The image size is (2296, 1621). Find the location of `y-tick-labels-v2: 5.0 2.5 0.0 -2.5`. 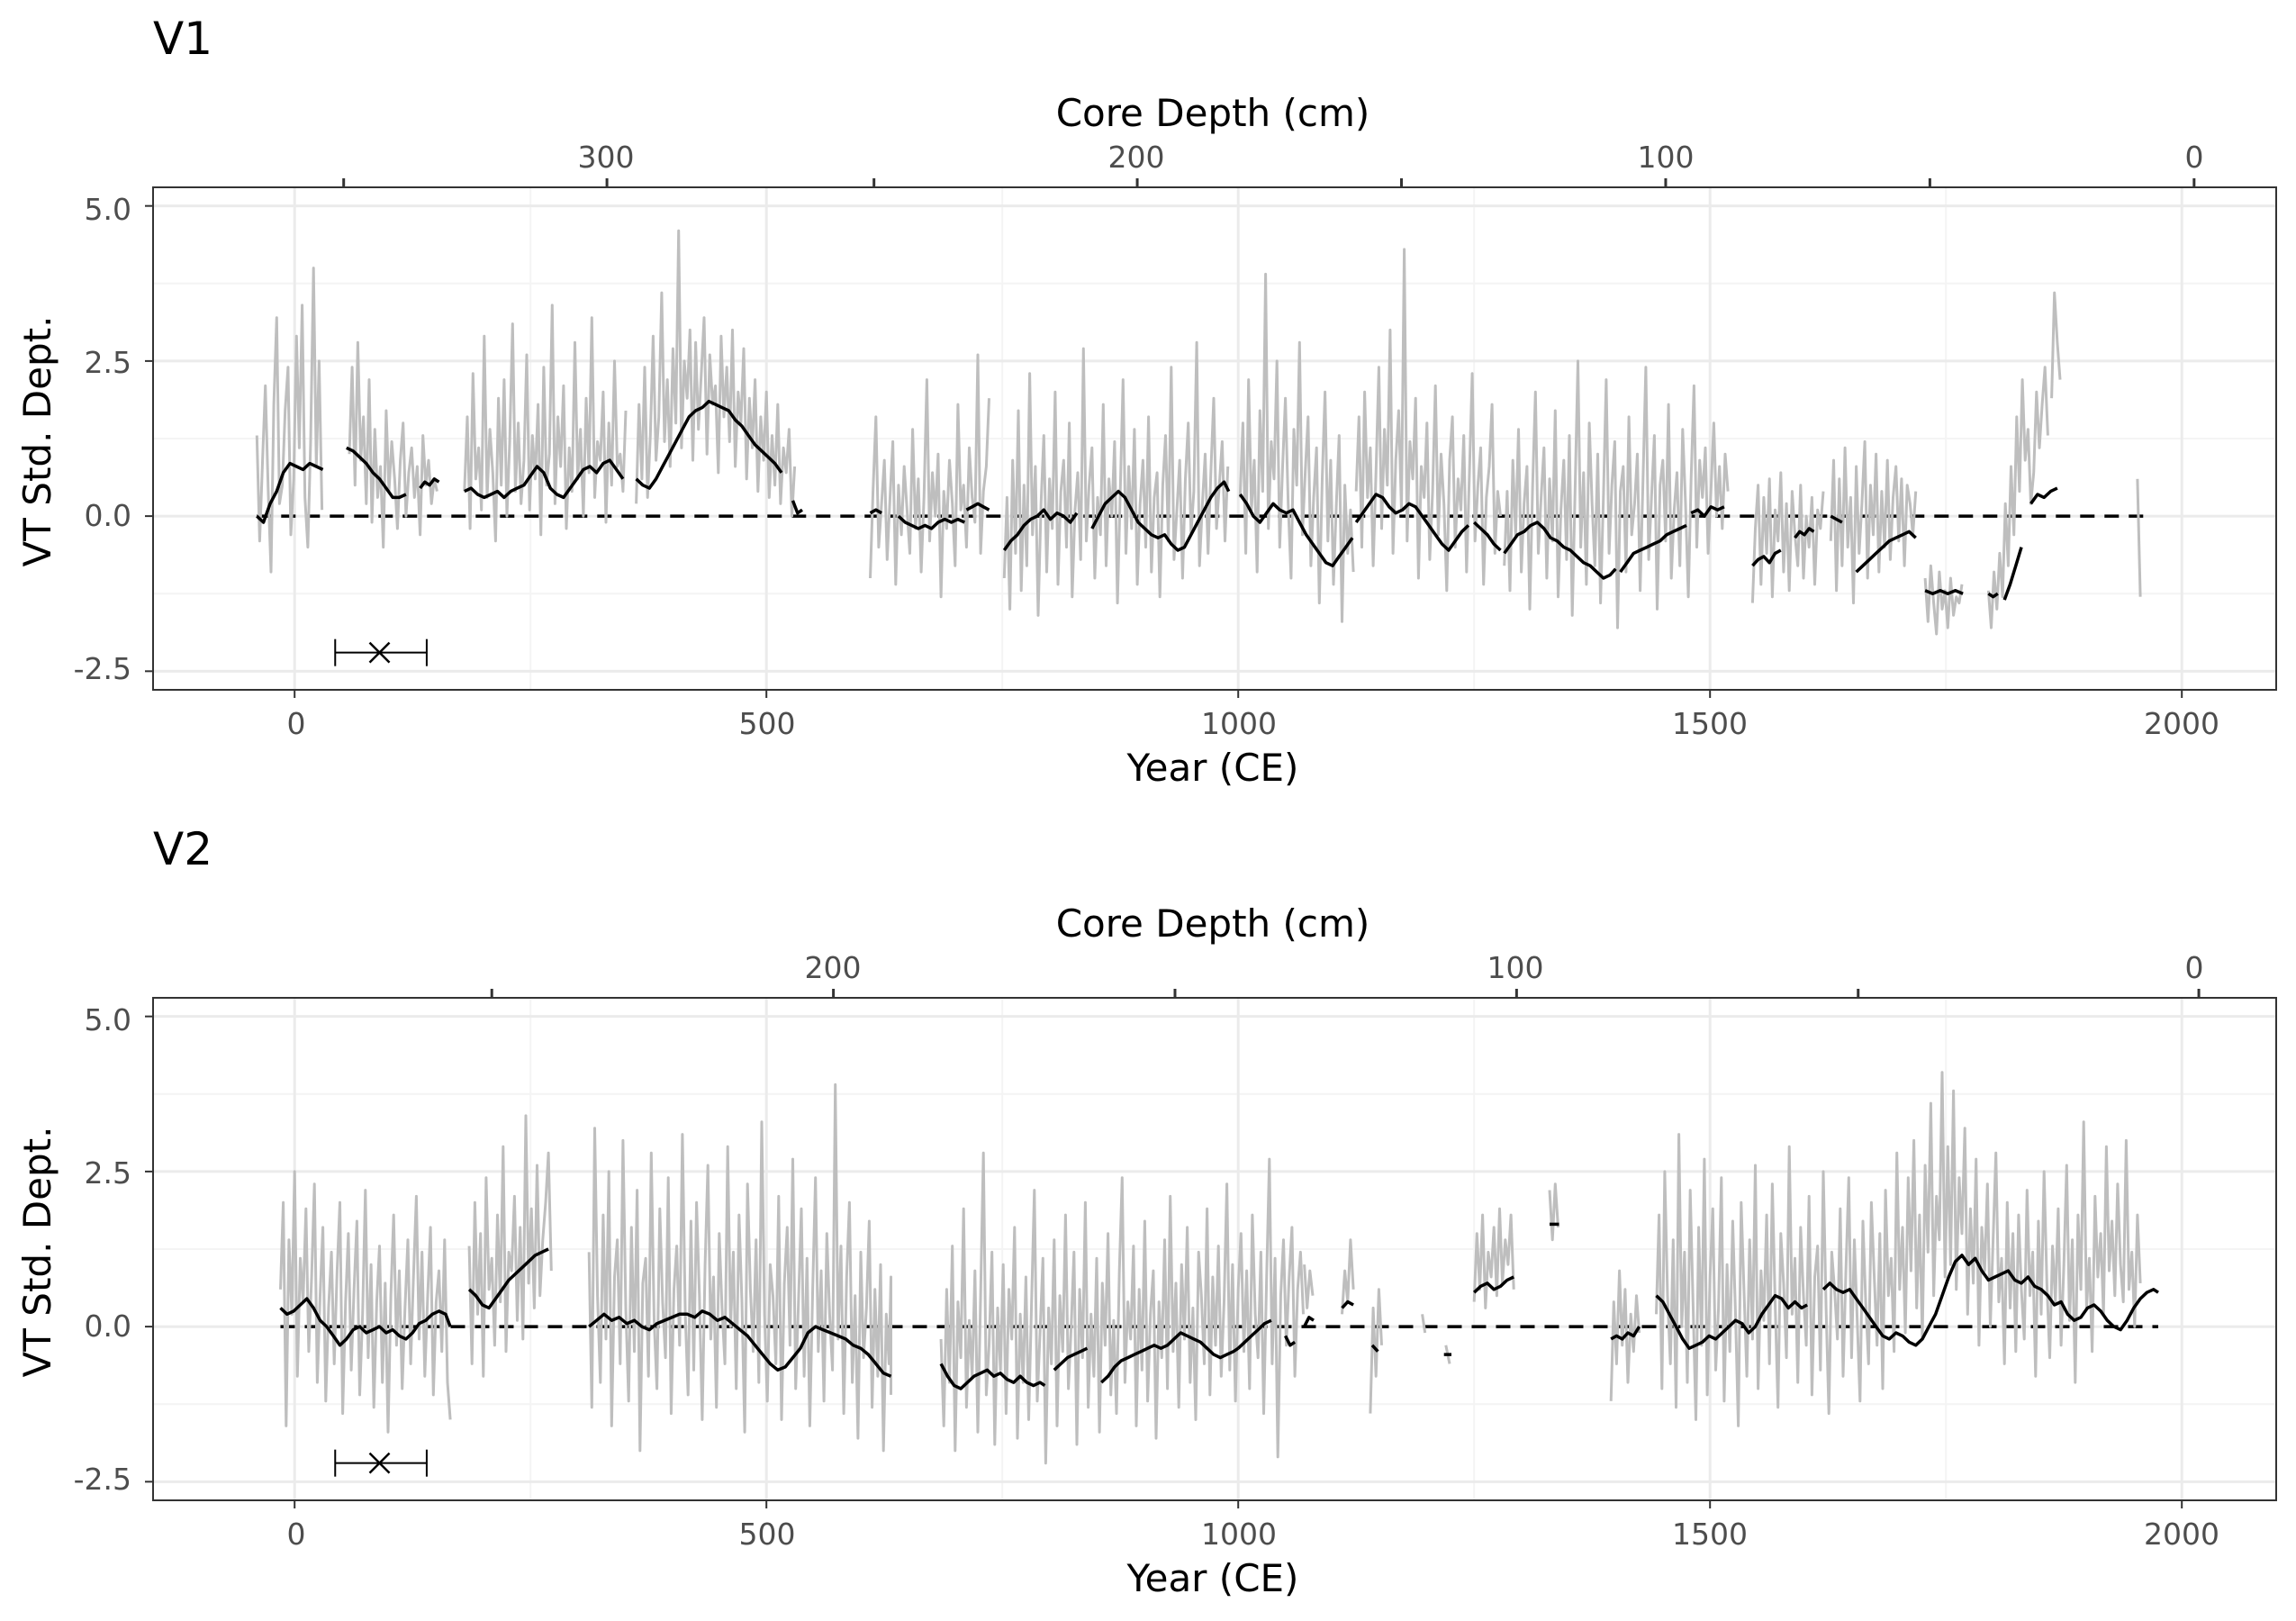

y-tick-labels-v2: 5.0 2.5 0.0 -2.5 is located at coordinates (103, 1249).